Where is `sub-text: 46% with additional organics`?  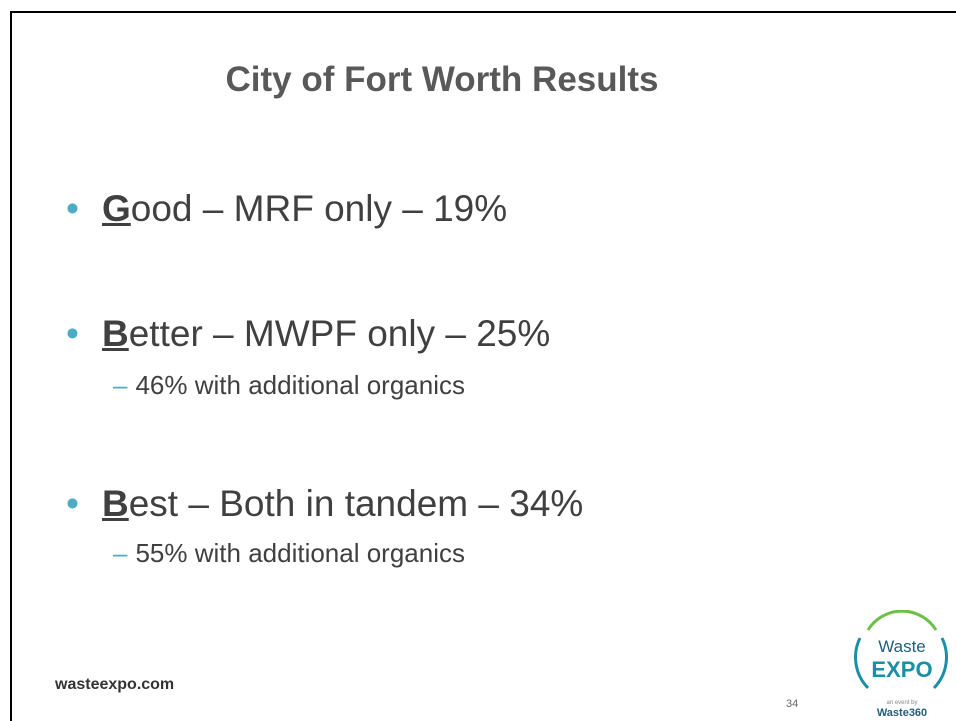 sub-text: 46% with additional organics is located at coordinates (300, 385).